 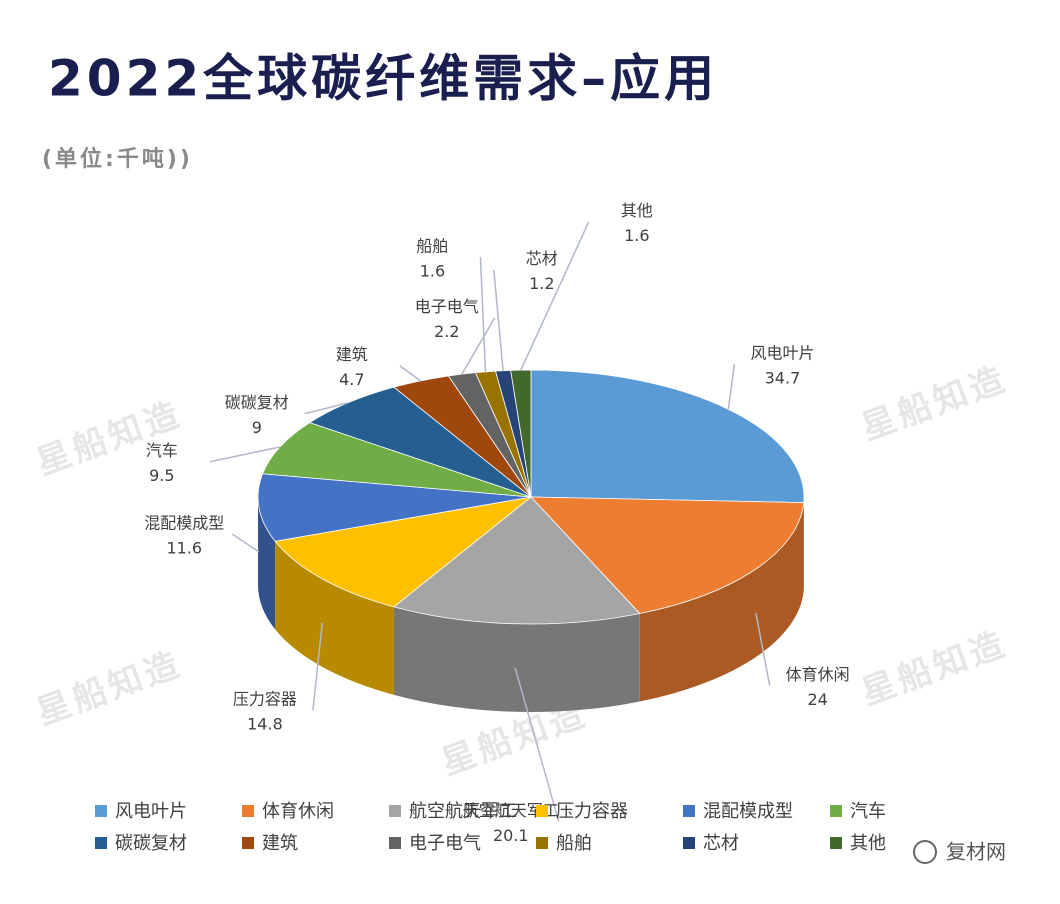 What do you see at coordinates (151, 843) in the screenshot?
I see `legend-label: 碳碳复材` at bounding box center [151, 843].